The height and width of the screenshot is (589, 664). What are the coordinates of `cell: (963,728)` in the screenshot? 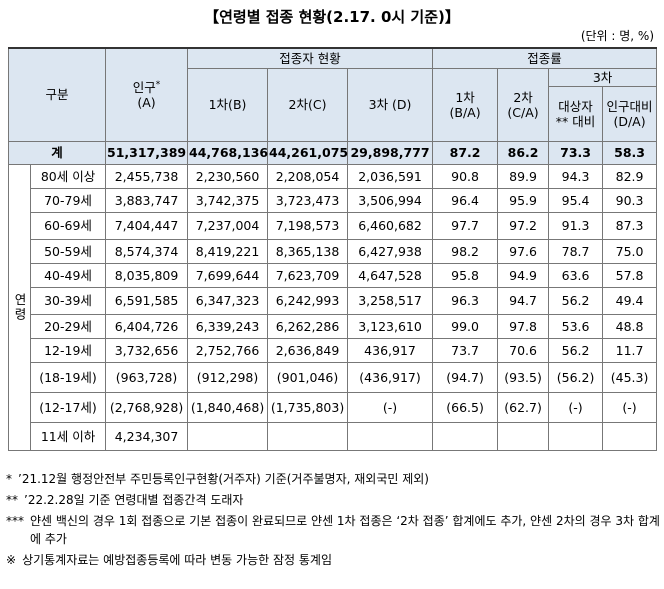 It's located at (147, 377).